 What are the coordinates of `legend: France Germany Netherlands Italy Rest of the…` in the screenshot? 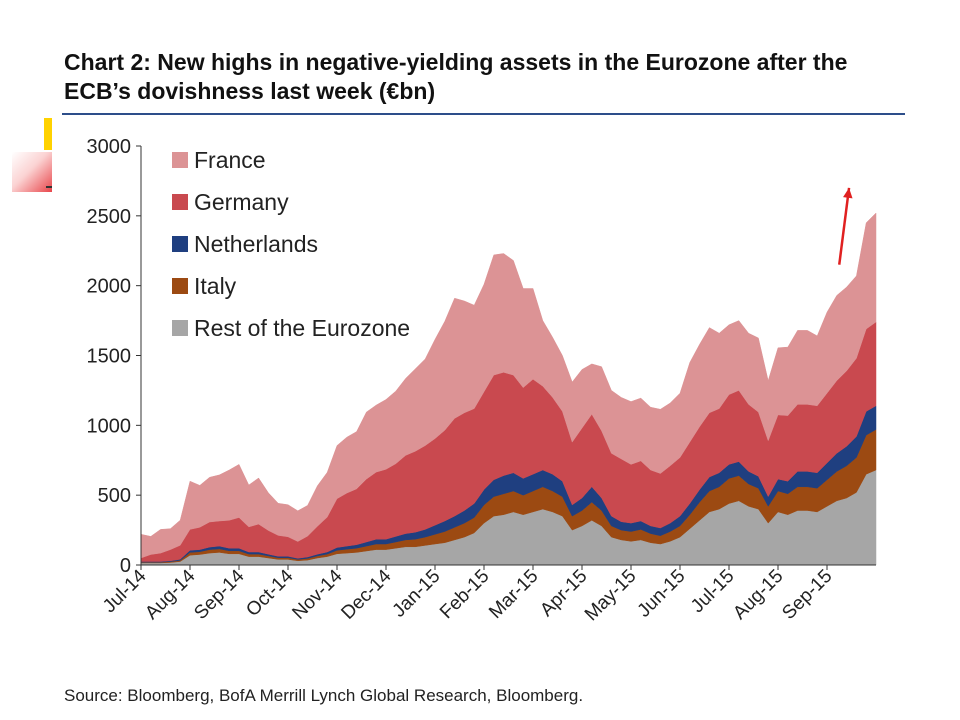 It's located at (291, 244).